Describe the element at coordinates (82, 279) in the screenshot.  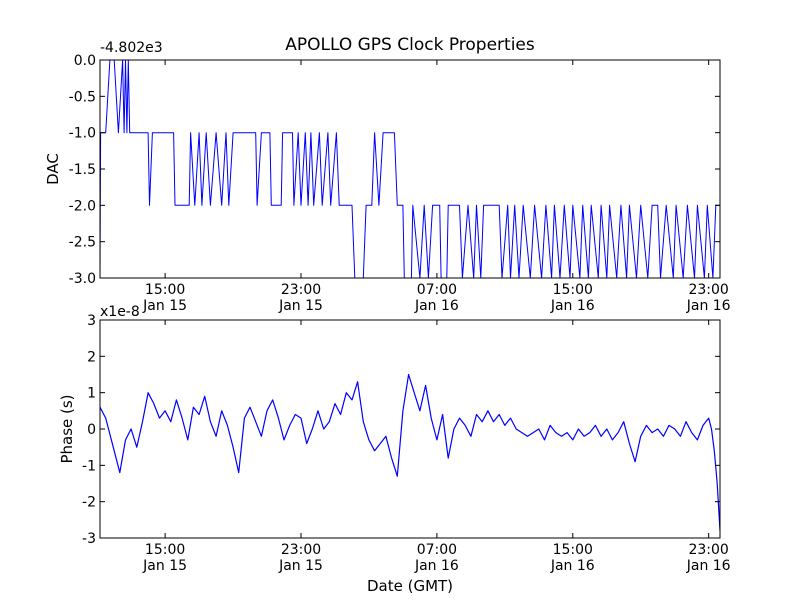
I see `y-tick-label: -3.0` at that location.